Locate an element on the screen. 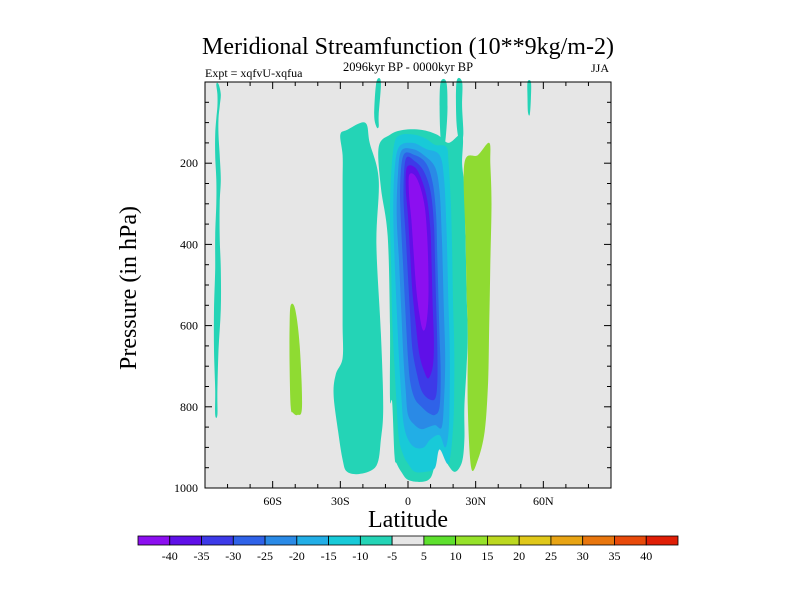  x-tick-label: 0 is located at coordinates (408, 501).